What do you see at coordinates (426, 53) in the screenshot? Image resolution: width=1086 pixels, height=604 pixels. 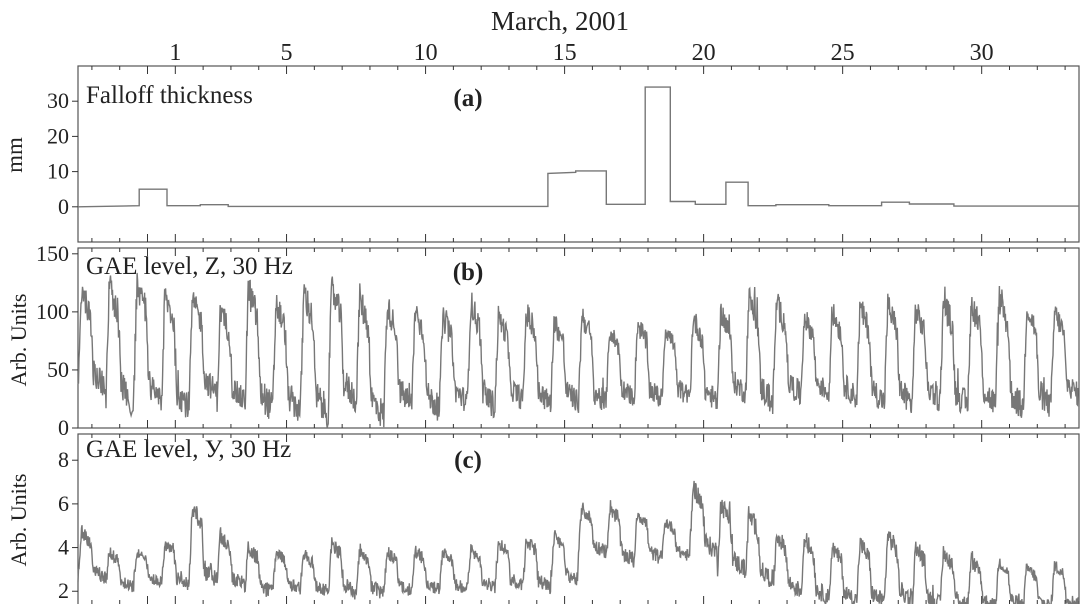 I see `top-tick-label-10: 10` at bounding box center [426, 53].